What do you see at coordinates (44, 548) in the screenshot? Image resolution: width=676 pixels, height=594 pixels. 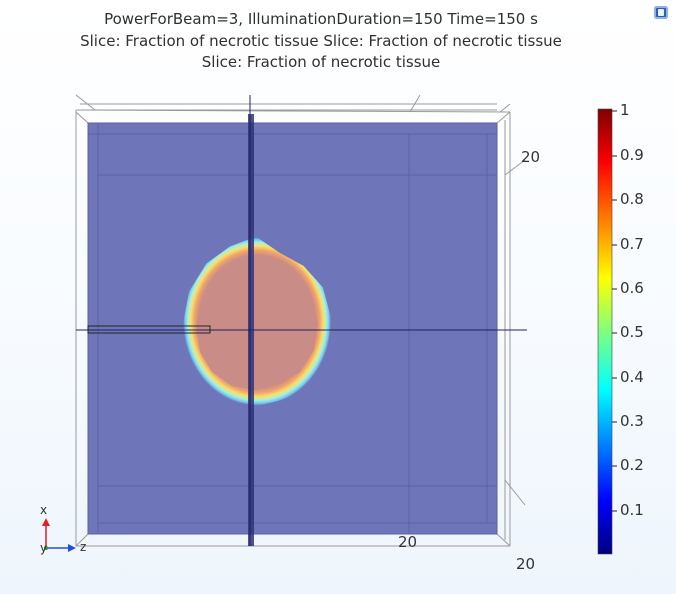 I see `triad-y-label: y` at bounding box center [44, 548].